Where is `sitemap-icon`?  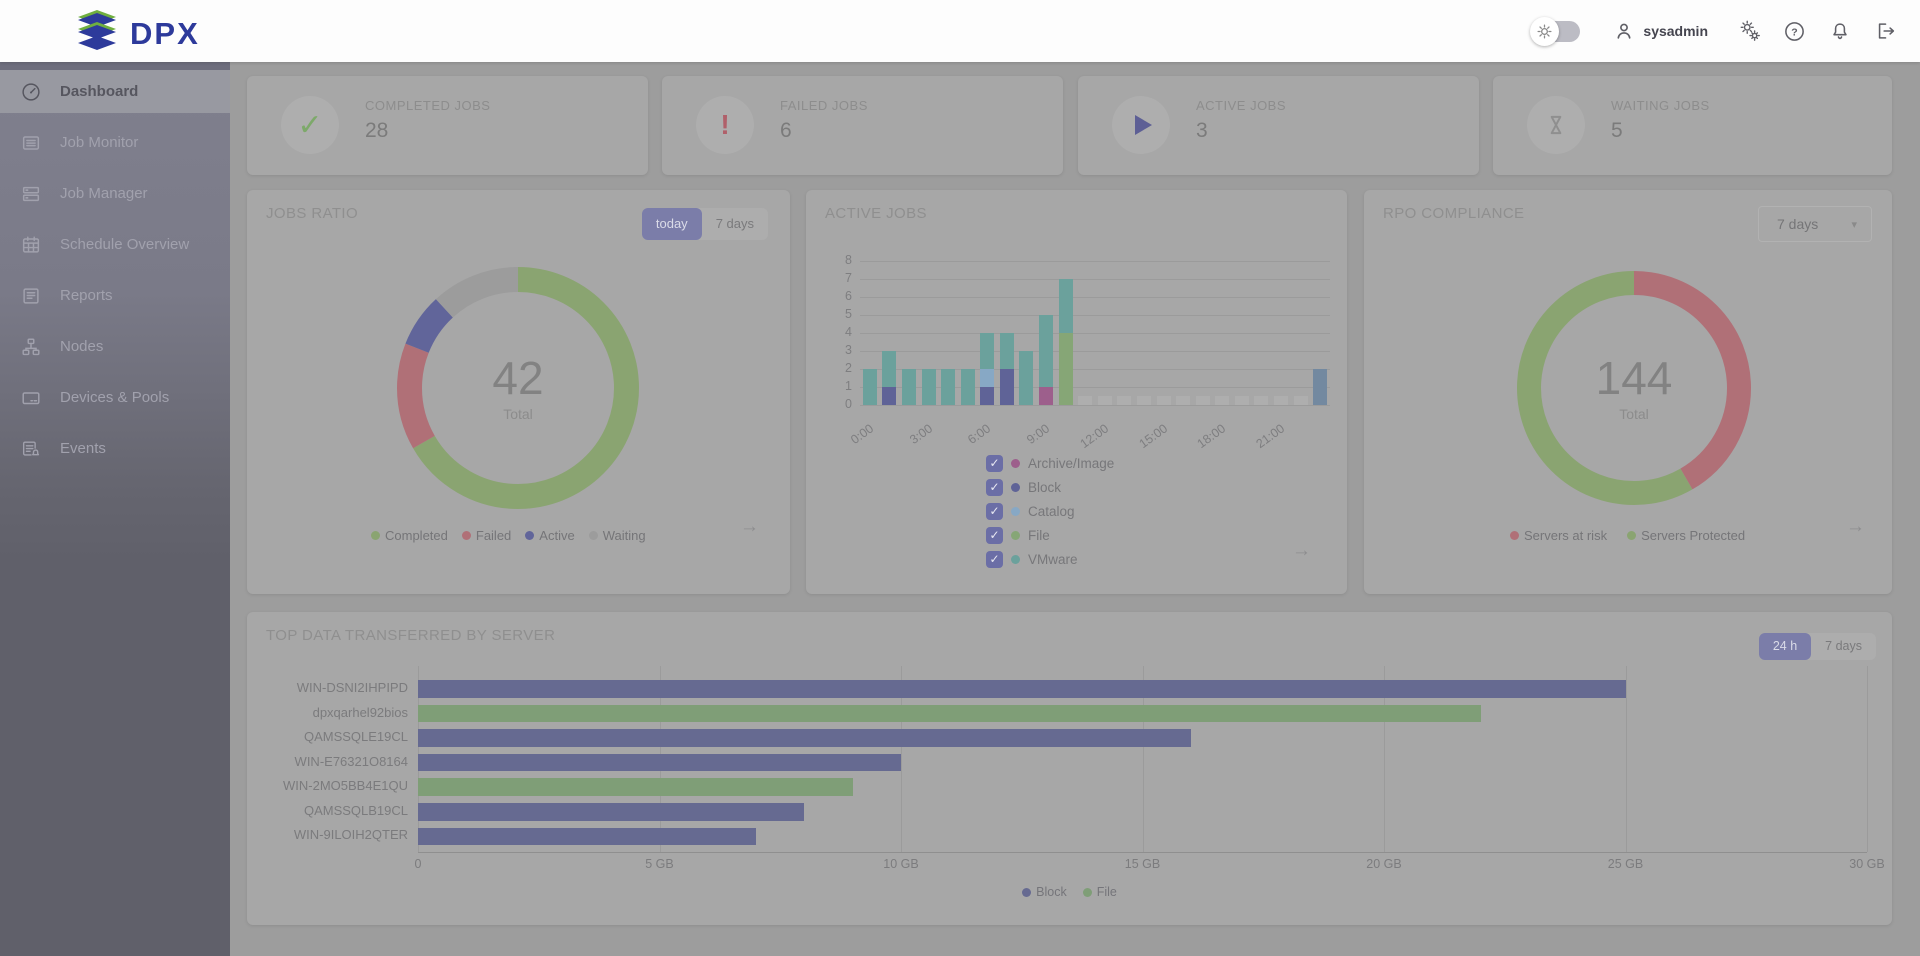
sitemap-icon is located at coordinates (31, 347).